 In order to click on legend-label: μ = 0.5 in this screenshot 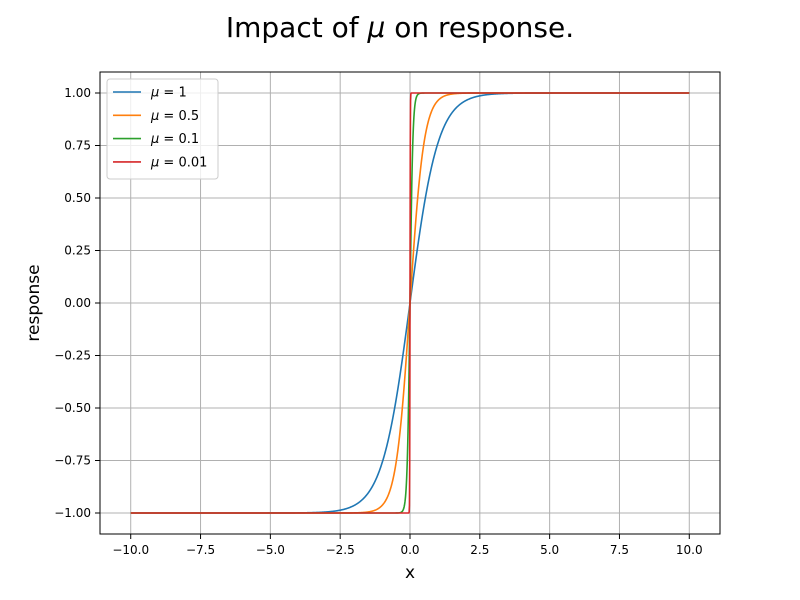, I will do `click(174, 116)`.